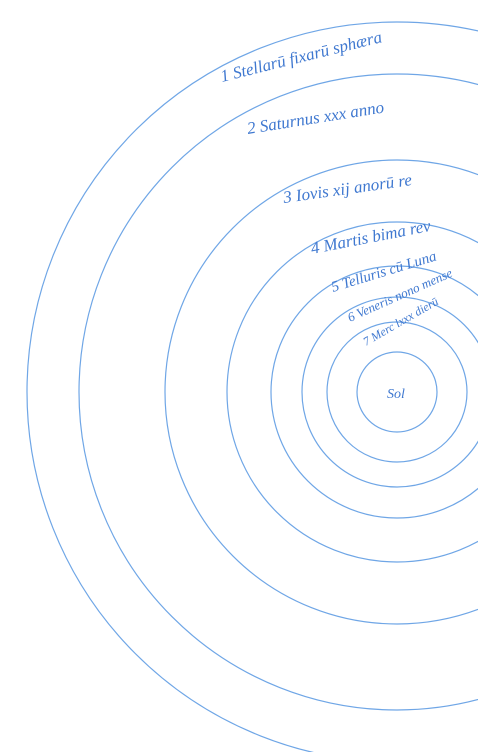  I want to click on orbit-label: 2 Saturnus xxx anno, so click(316, 118).